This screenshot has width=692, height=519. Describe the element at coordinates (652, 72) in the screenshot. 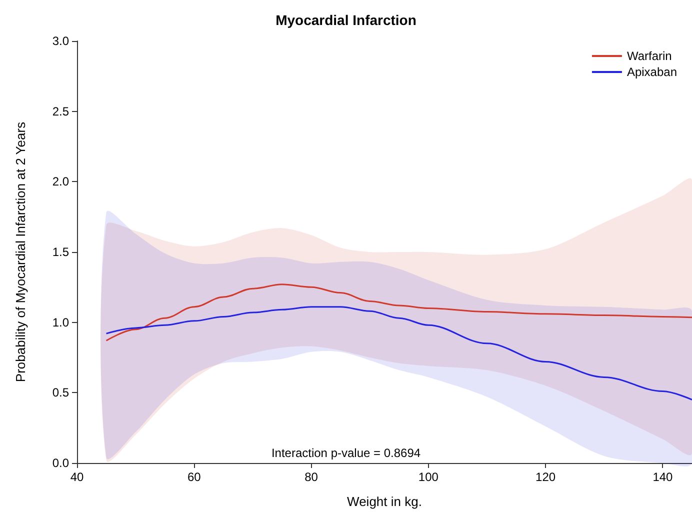

I see `legend-label: Apixaban` at that location.